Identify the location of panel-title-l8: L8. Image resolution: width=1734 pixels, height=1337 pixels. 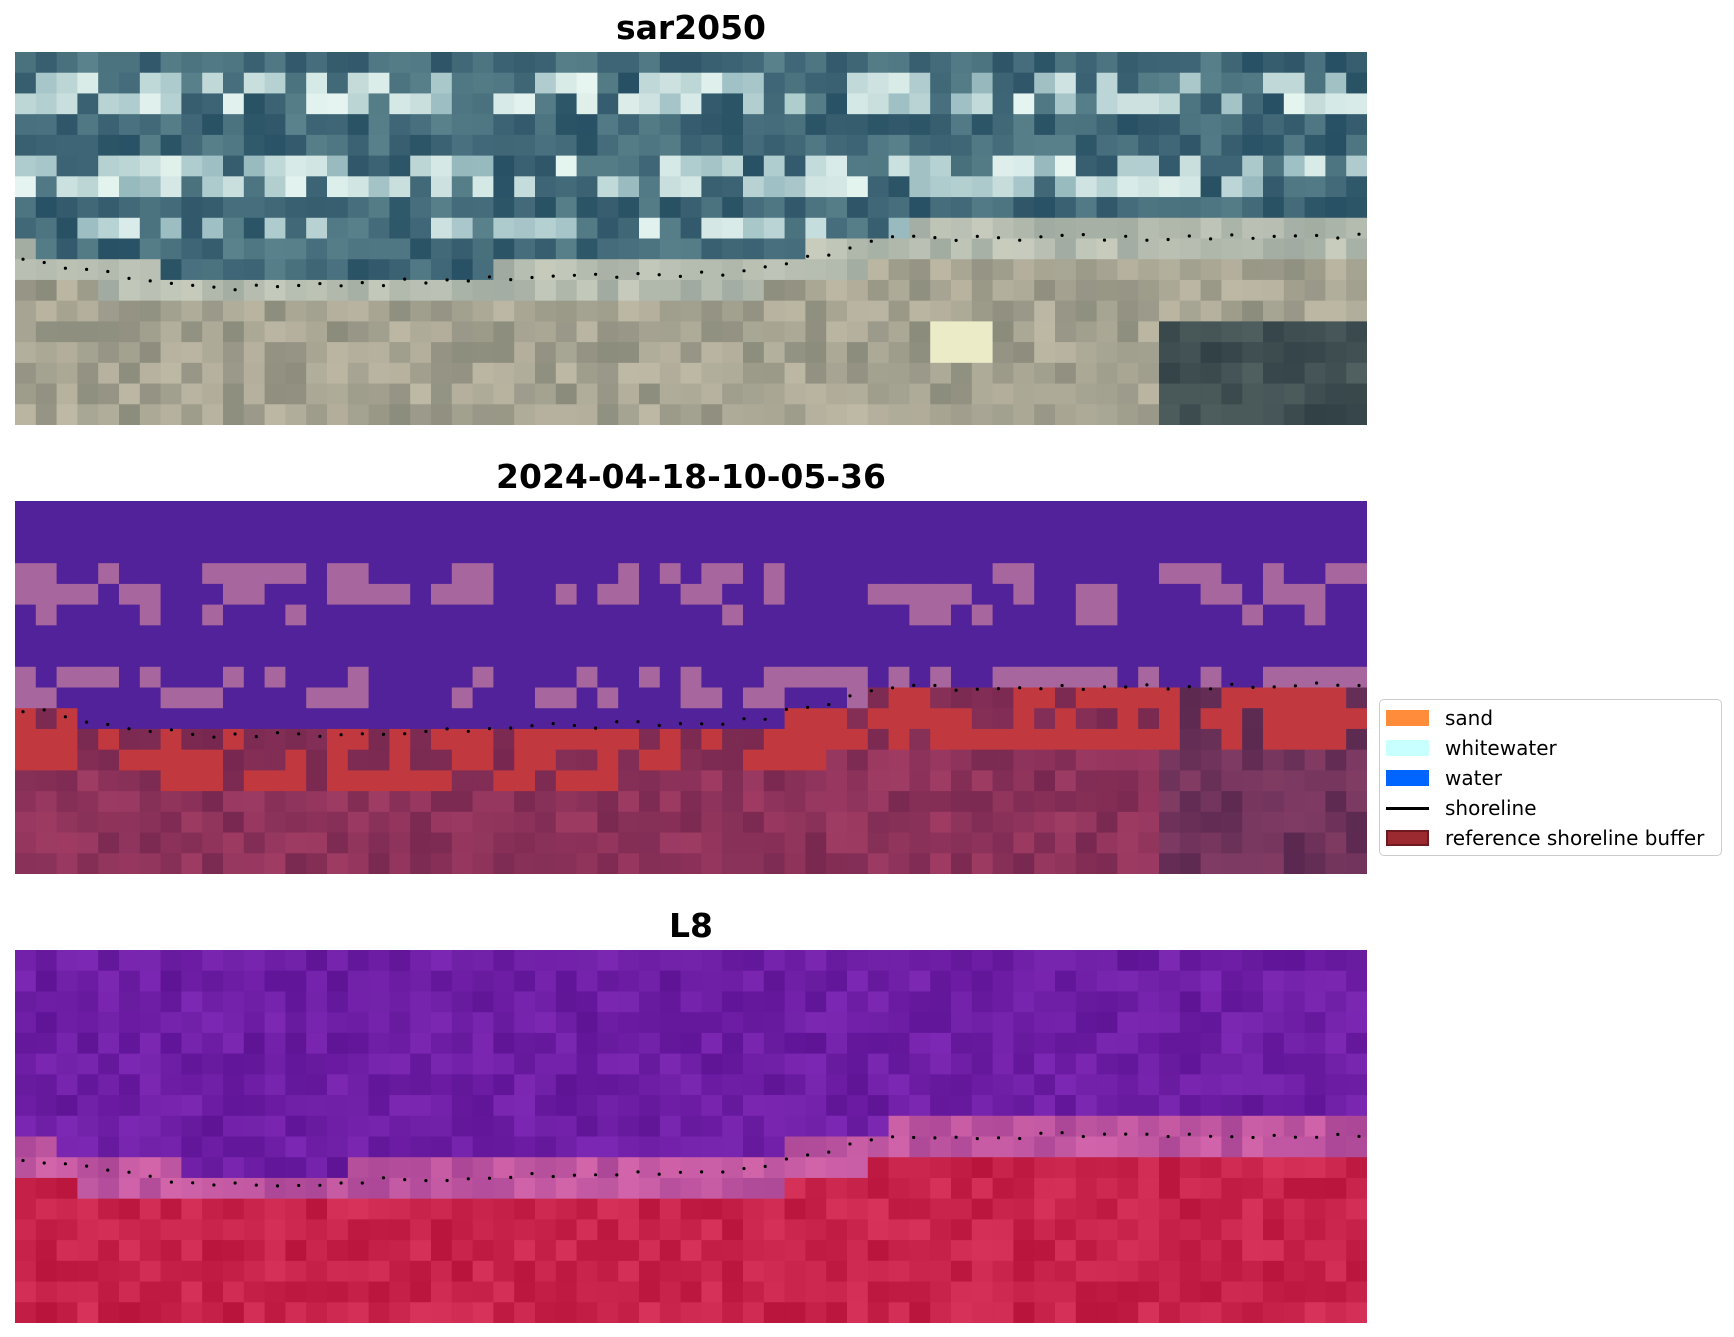
(691, 925).